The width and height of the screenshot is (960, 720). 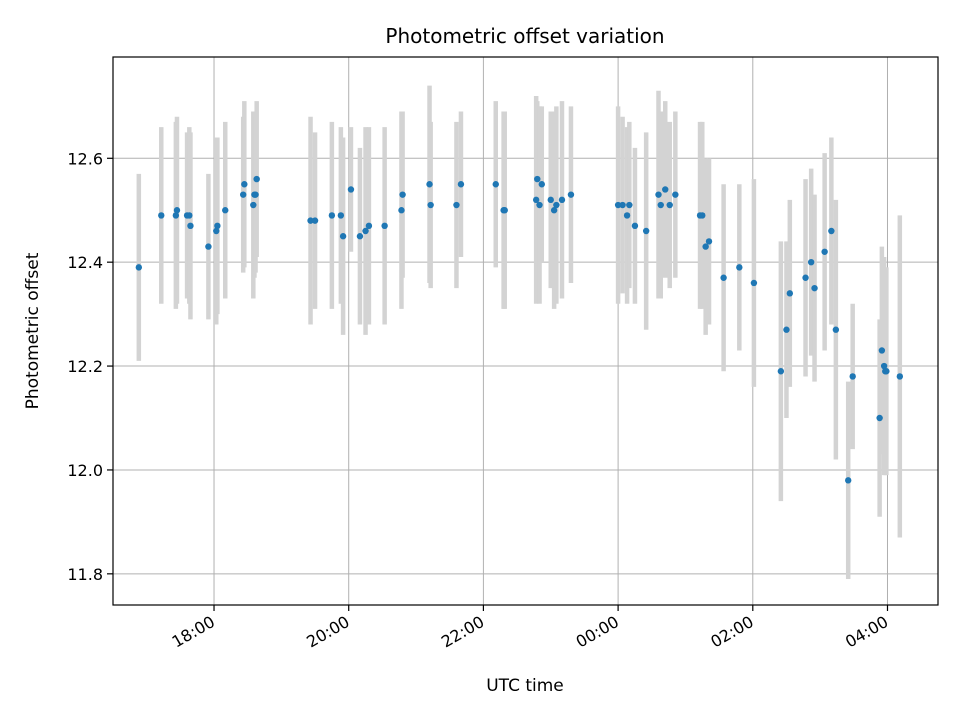 What do you see at coordinates (85, 470) in the screenshot?
I see `y-tick-label: 12.0` at bounding box center [85, 470].